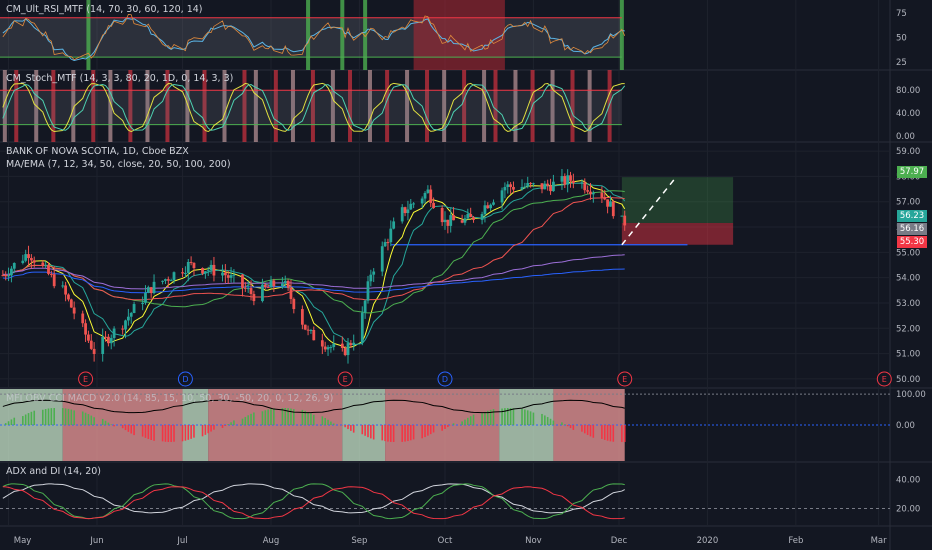  I want to click on adx-tick-label: 20.00, so click(908, 510).